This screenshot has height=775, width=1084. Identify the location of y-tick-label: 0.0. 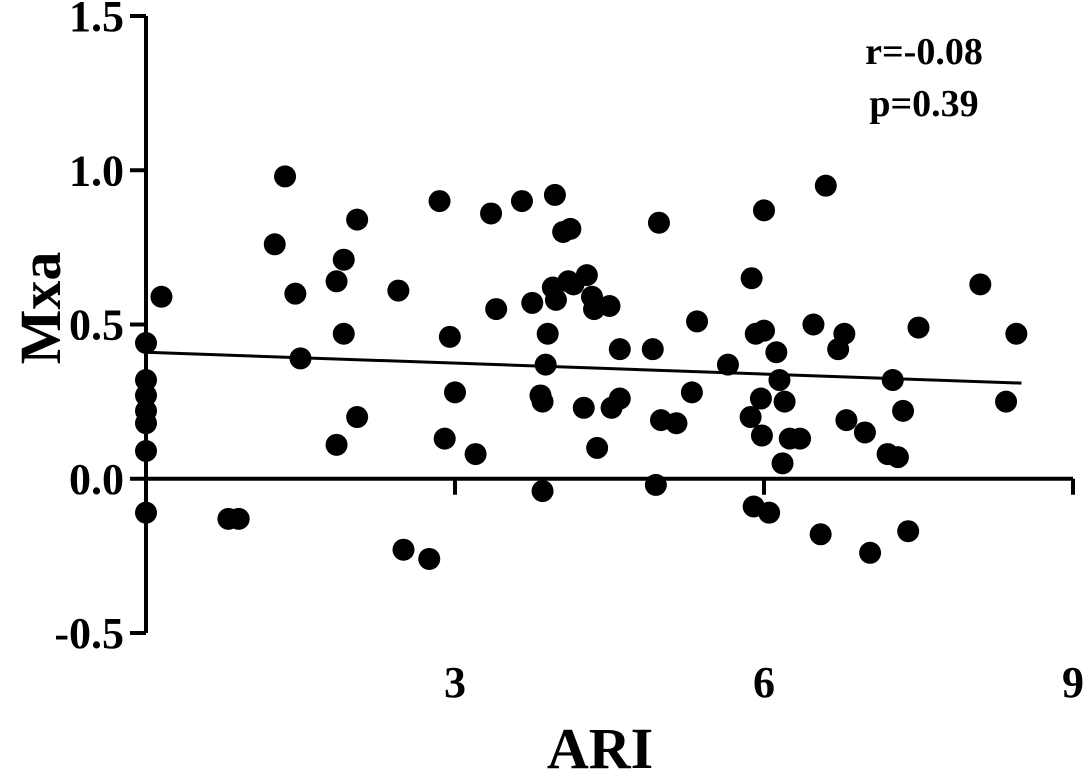
(96, 479).